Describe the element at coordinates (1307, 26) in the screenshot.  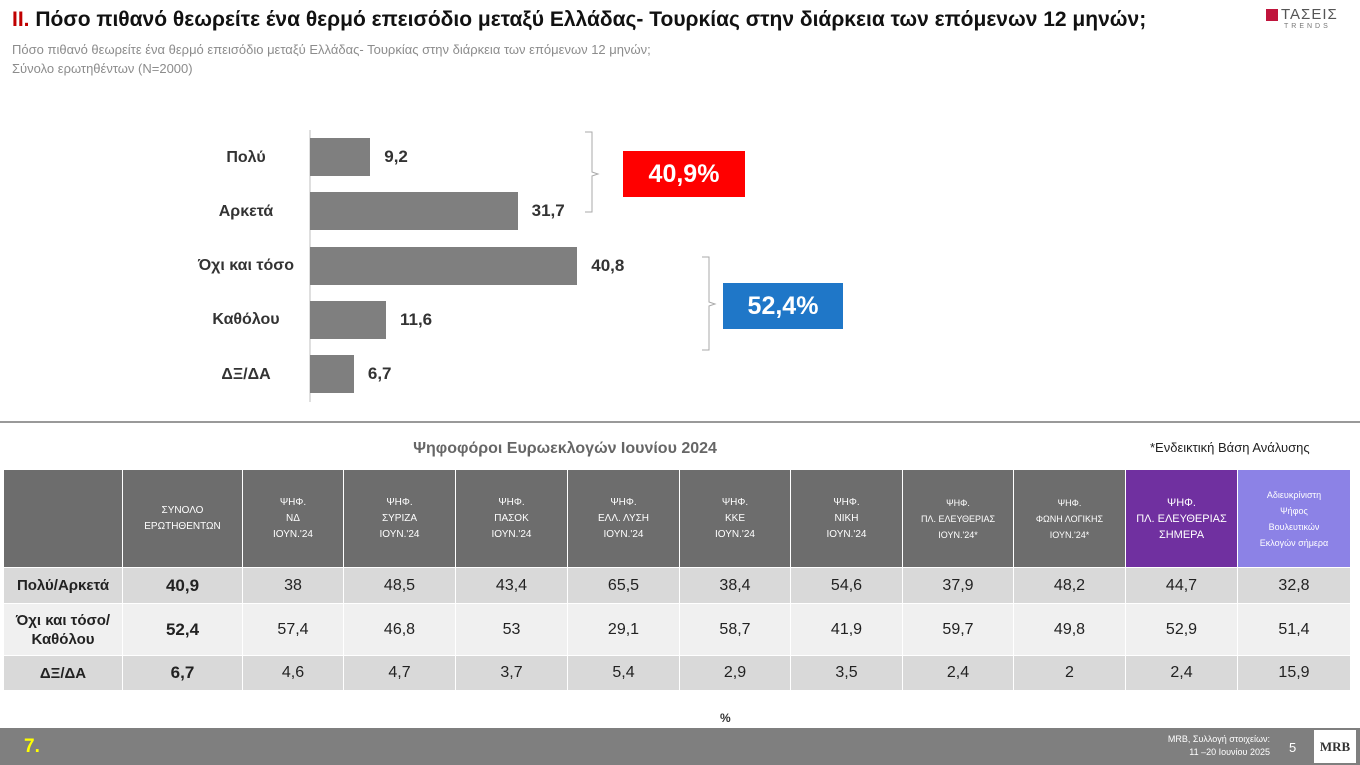
I see `logo-sub: TRENDS` at that location.